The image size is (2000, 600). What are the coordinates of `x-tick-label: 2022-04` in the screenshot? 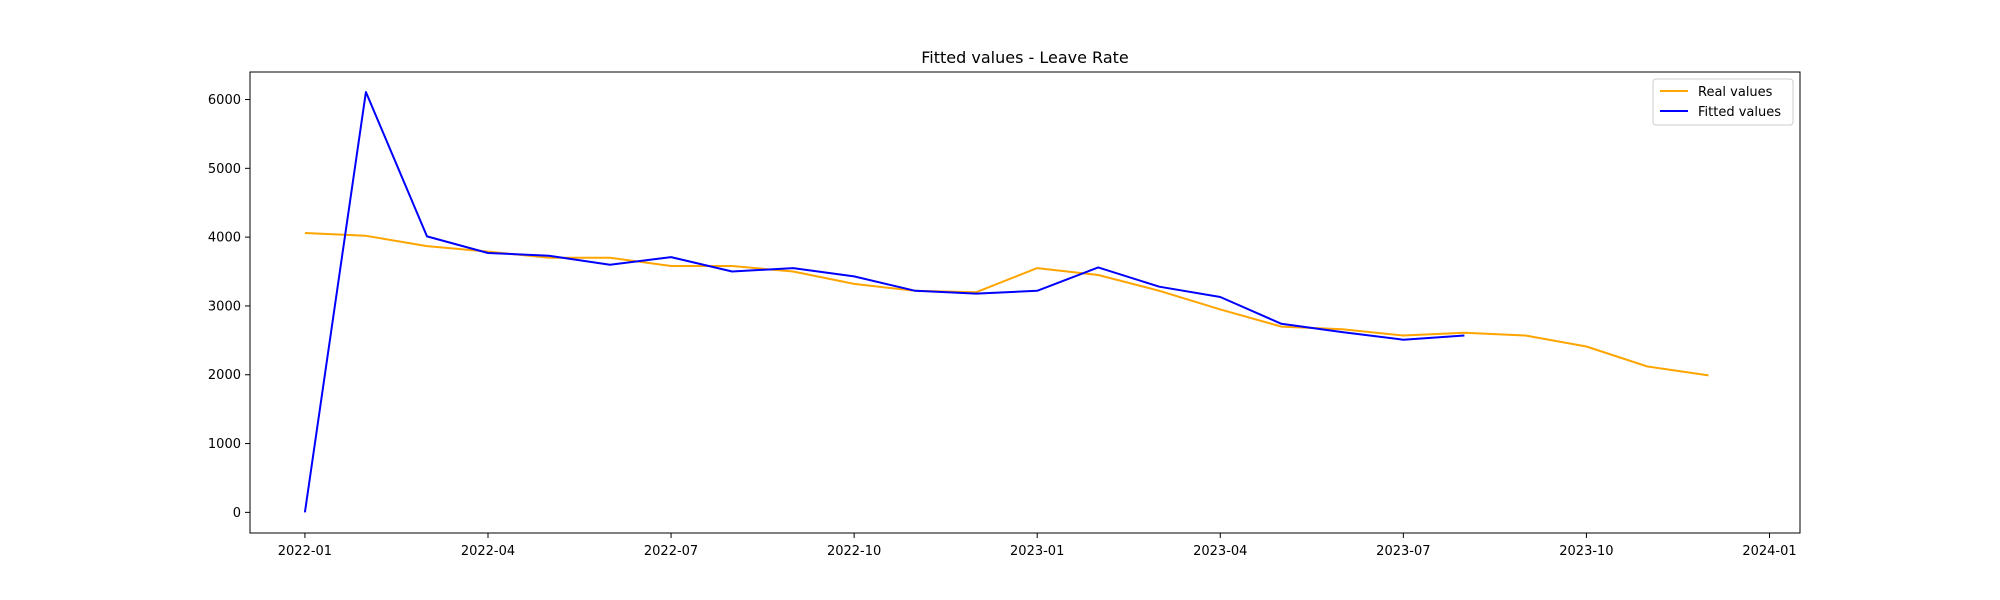 It's located at (488, 551).